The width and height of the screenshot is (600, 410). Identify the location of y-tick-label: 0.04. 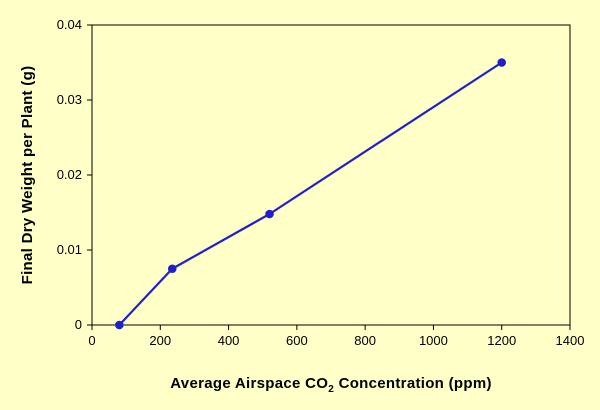
(69, 24).